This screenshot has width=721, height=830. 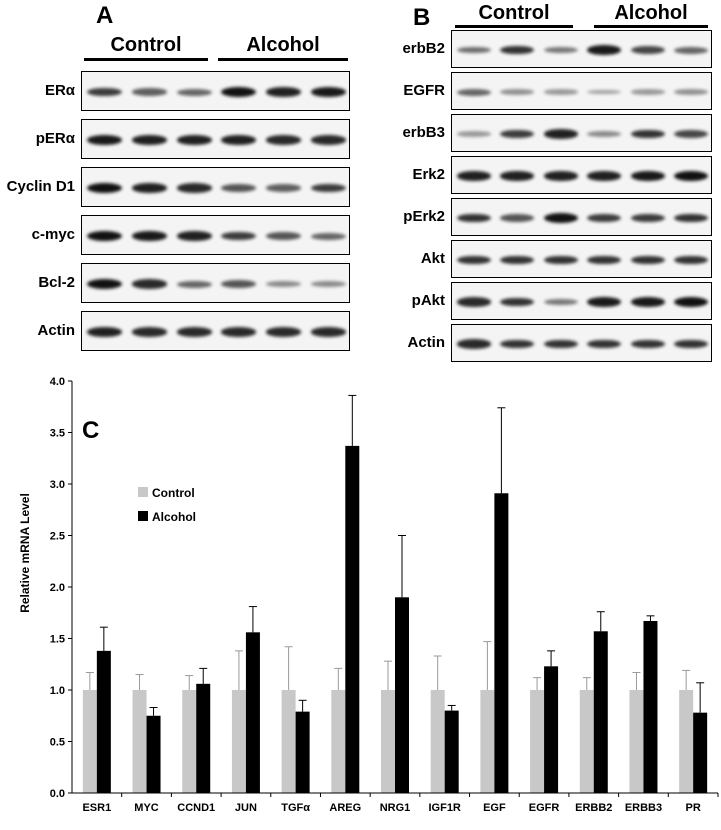 I want to click on y-tick-label: 1.0, so click(x=57, y=691).